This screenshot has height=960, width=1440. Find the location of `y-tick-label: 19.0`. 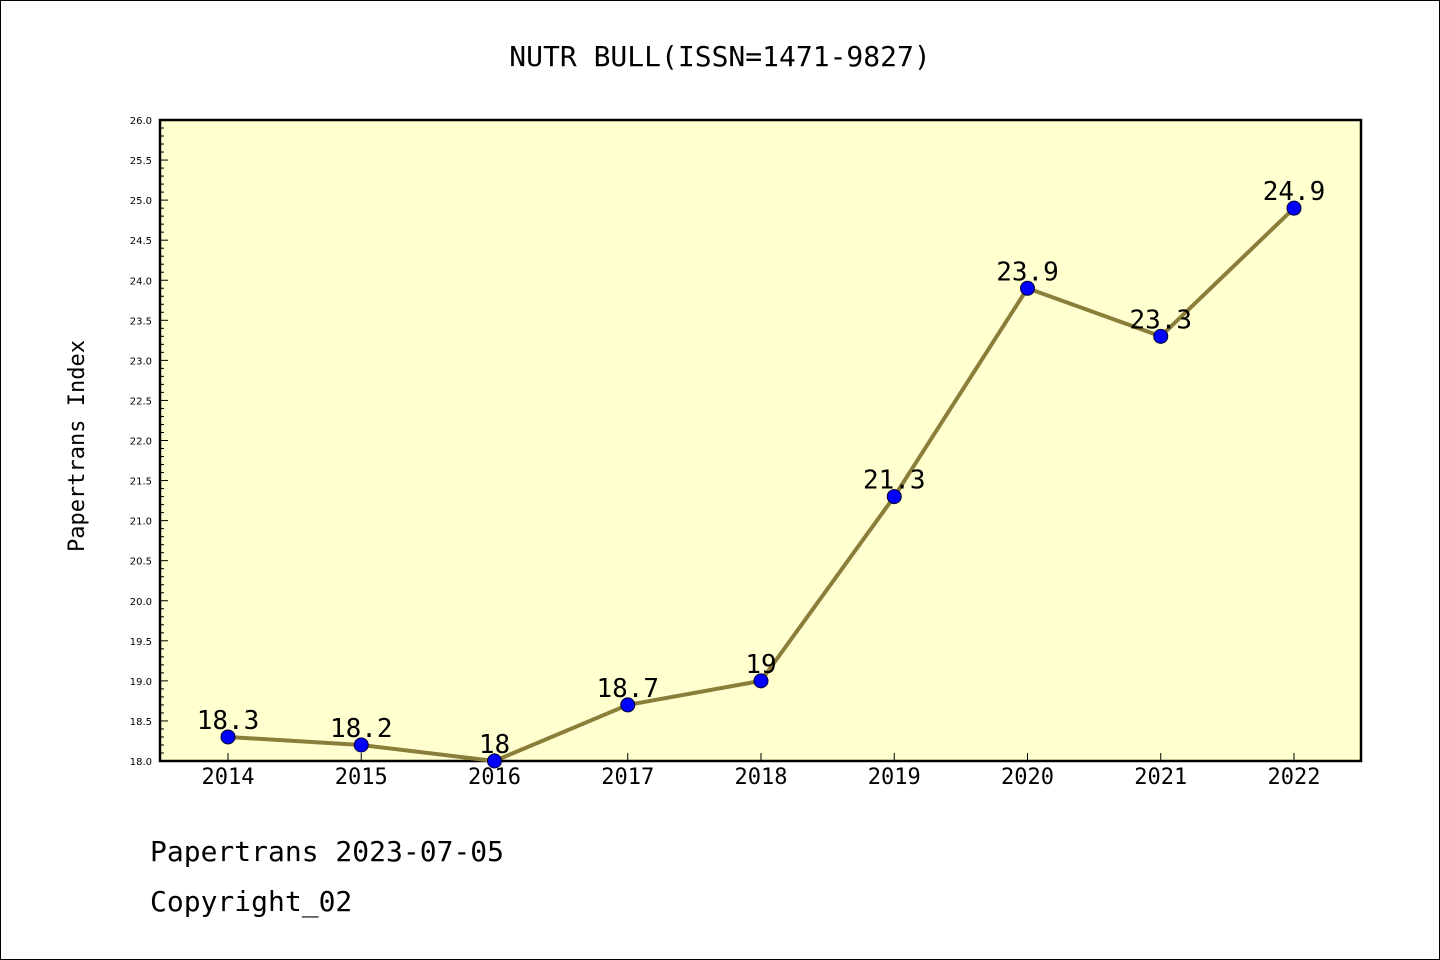

y-tick-label: 19.0 is located at coordinates (141, 682).